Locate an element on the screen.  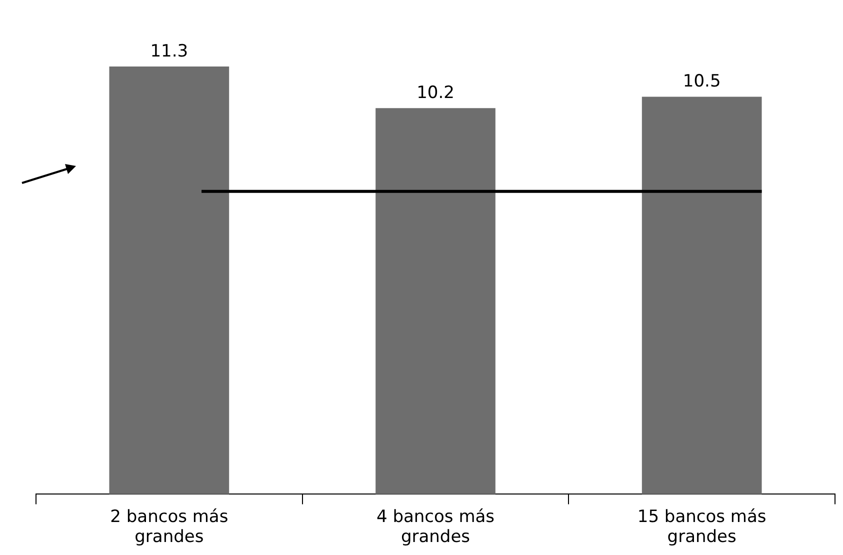
x-tick-label: 4 bancos más grandes is located at coordinates (435, 527).